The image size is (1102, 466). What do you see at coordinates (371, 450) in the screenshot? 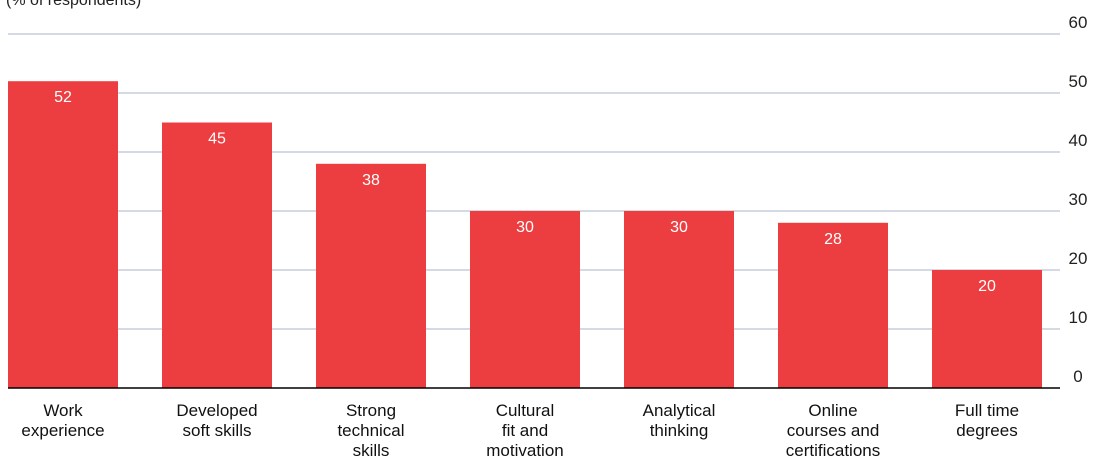
I see `category-label: skills` at bounding box center [371, 450].